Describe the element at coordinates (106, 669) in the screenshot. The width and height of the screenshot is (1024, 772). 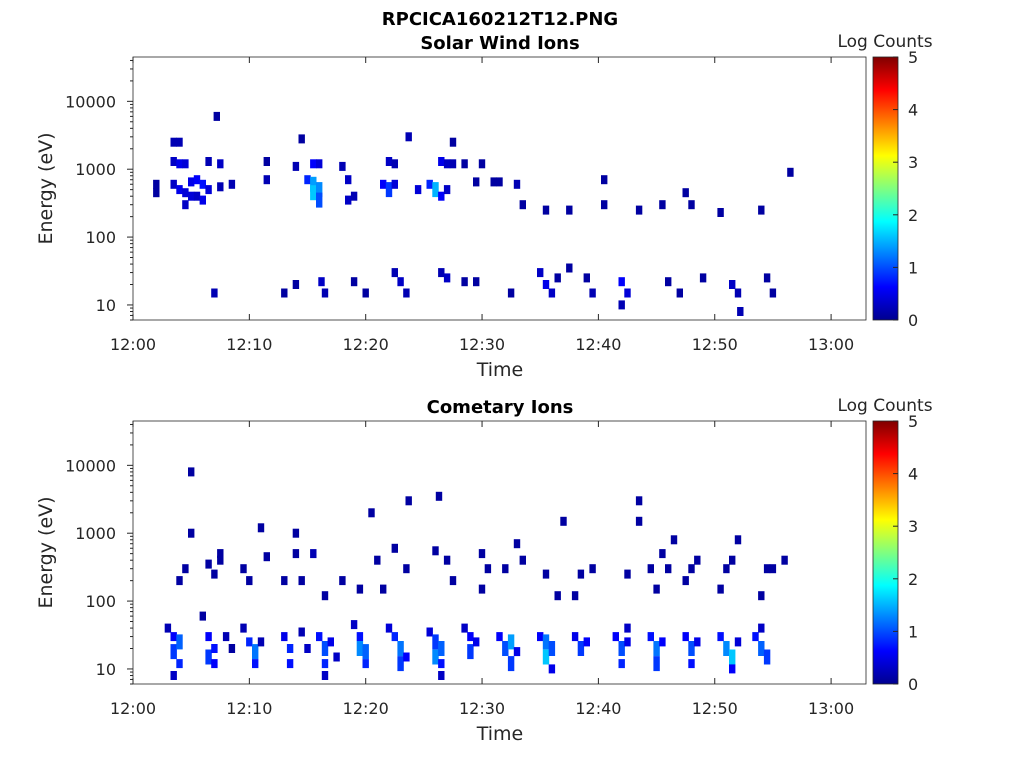
I see `y-tick-label: 10` at that location.